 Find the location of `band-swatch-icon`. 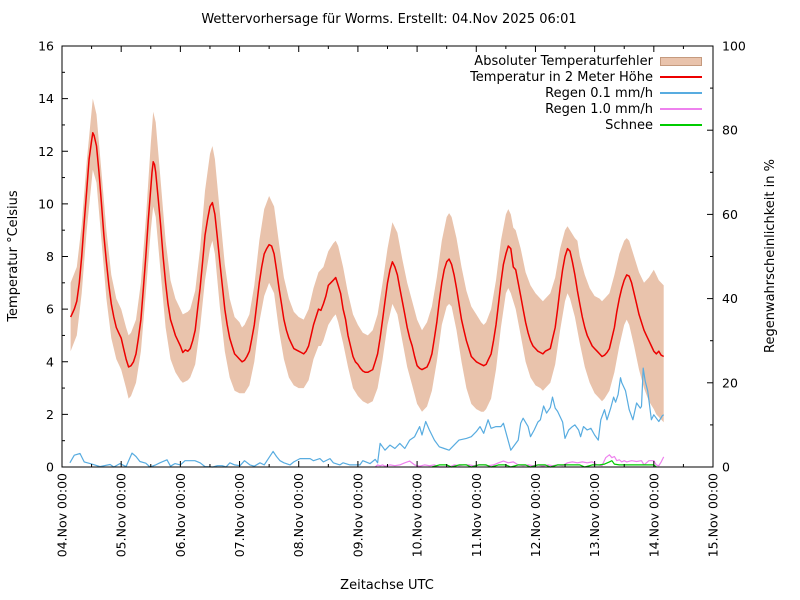

band-swatch-icon is located at coordinates (681, 61).